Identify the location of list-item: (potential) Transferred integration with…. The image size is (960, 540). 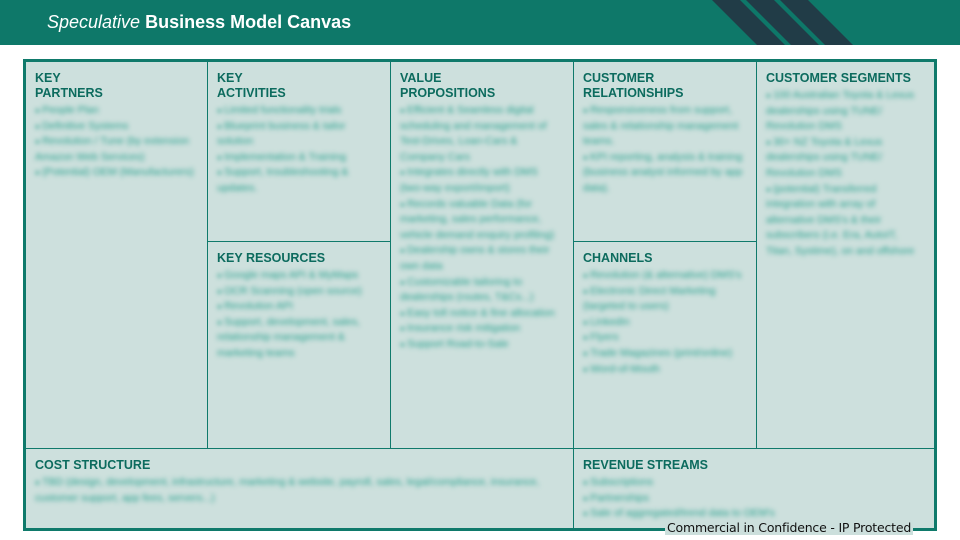
(845, 221).